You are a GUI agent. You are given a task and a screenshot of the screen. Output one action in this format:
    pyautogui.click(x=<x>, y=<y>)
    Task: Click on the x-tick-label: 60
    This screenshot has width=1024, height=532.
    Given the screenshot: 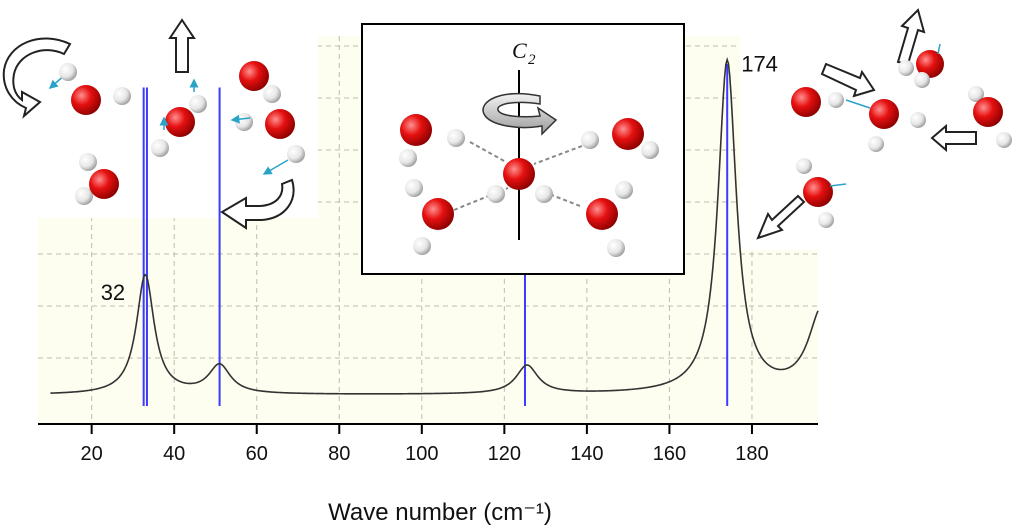 What is the action you would take?
    pyautogui.click(x=257, y=454)
    